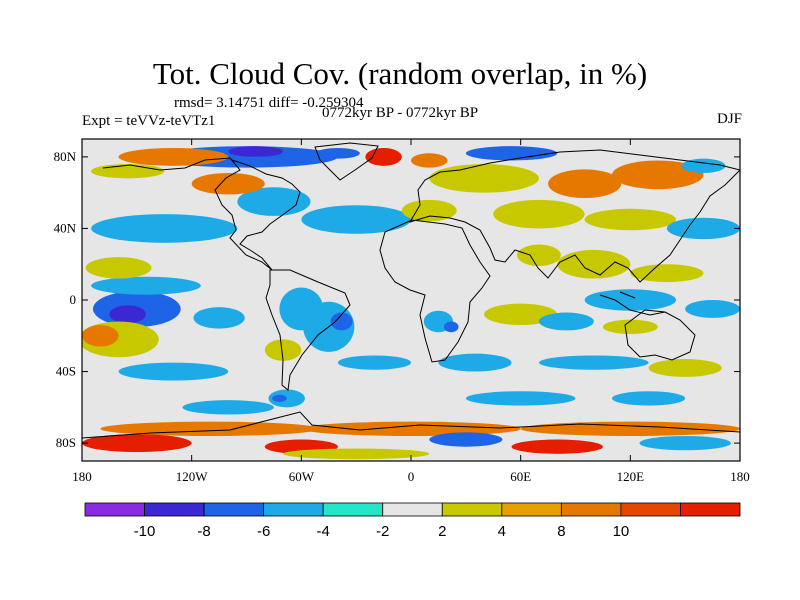 The width and height of the screenshot is (800, 600). What do you see at coordinates (442, 531) in the screenshot?
I see `colorbar-label: 2` at bounding box center [442, 531].